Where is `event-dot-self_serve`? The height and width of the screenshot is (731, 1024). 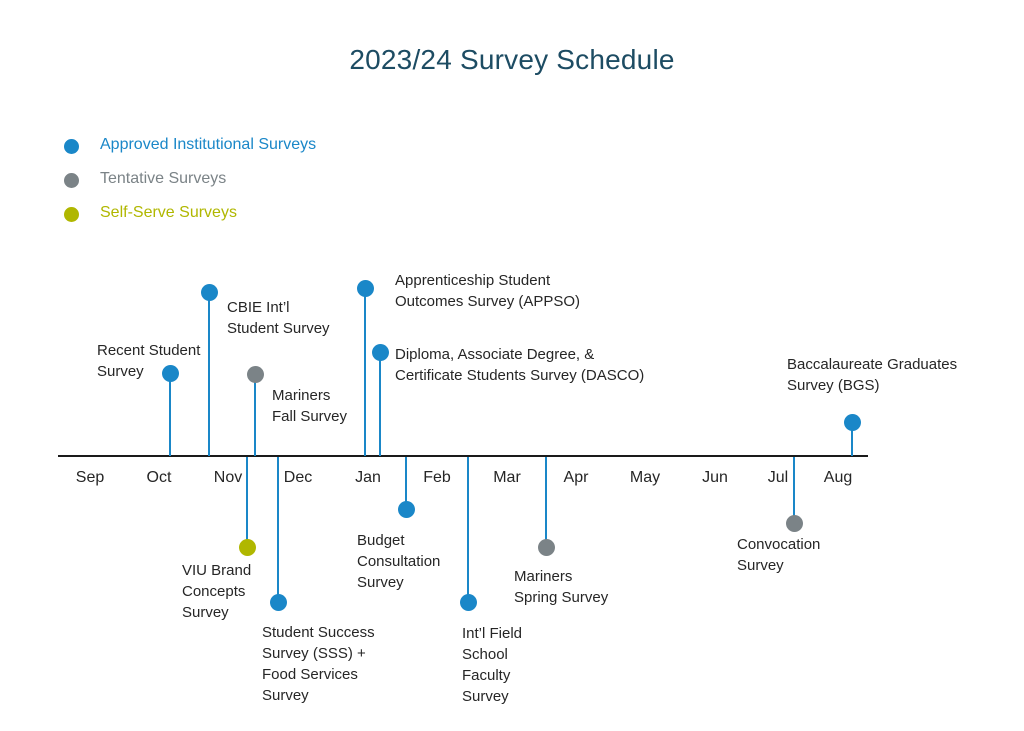 event-dot-self_serve is located at coordinates (247, 547).